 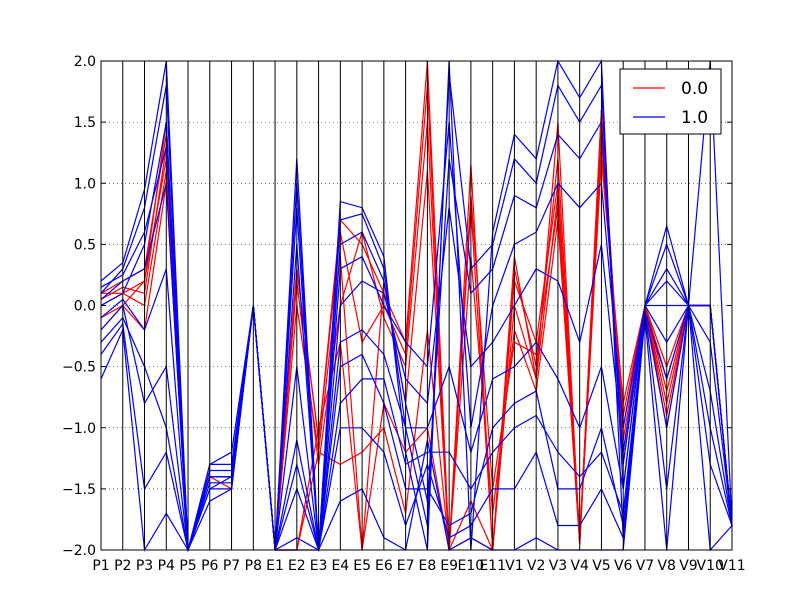 What do you see at coordinates (710, 566) in the screenshot?
I see `x-tick-label-V10: V10` at bounding box center [710, 566].